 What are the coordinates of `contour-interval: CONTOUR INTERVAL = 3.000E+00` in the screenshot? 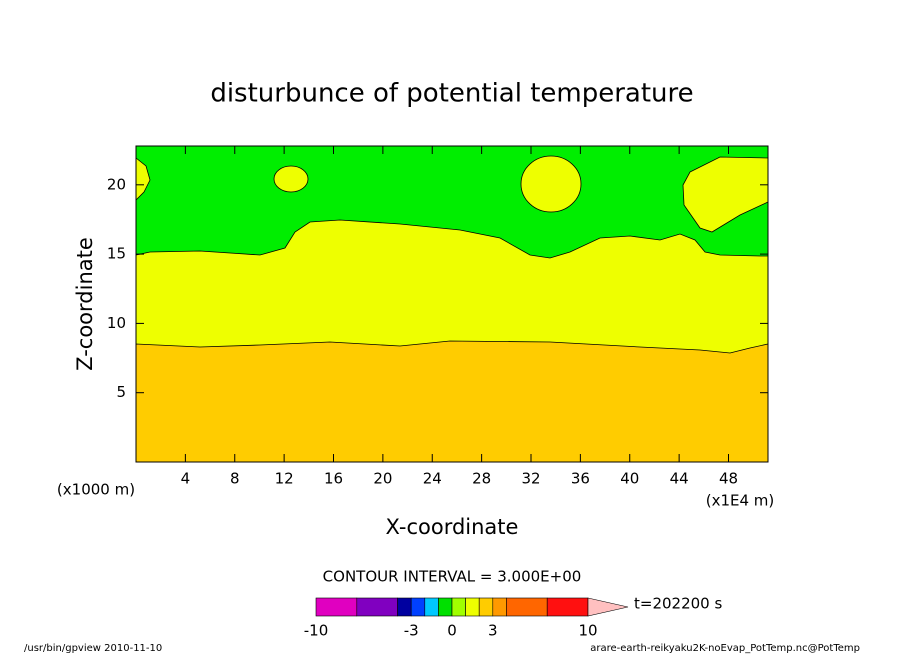 It's located at (452, 577).